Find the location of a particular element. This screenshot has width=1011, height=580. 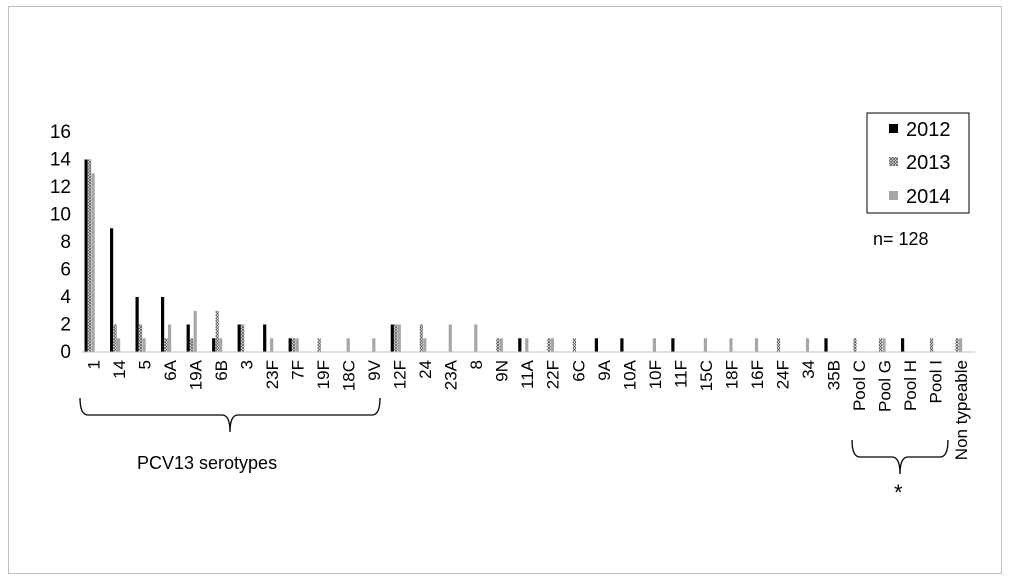

legend-swatch-2013 is located at coordinates (893, 161).